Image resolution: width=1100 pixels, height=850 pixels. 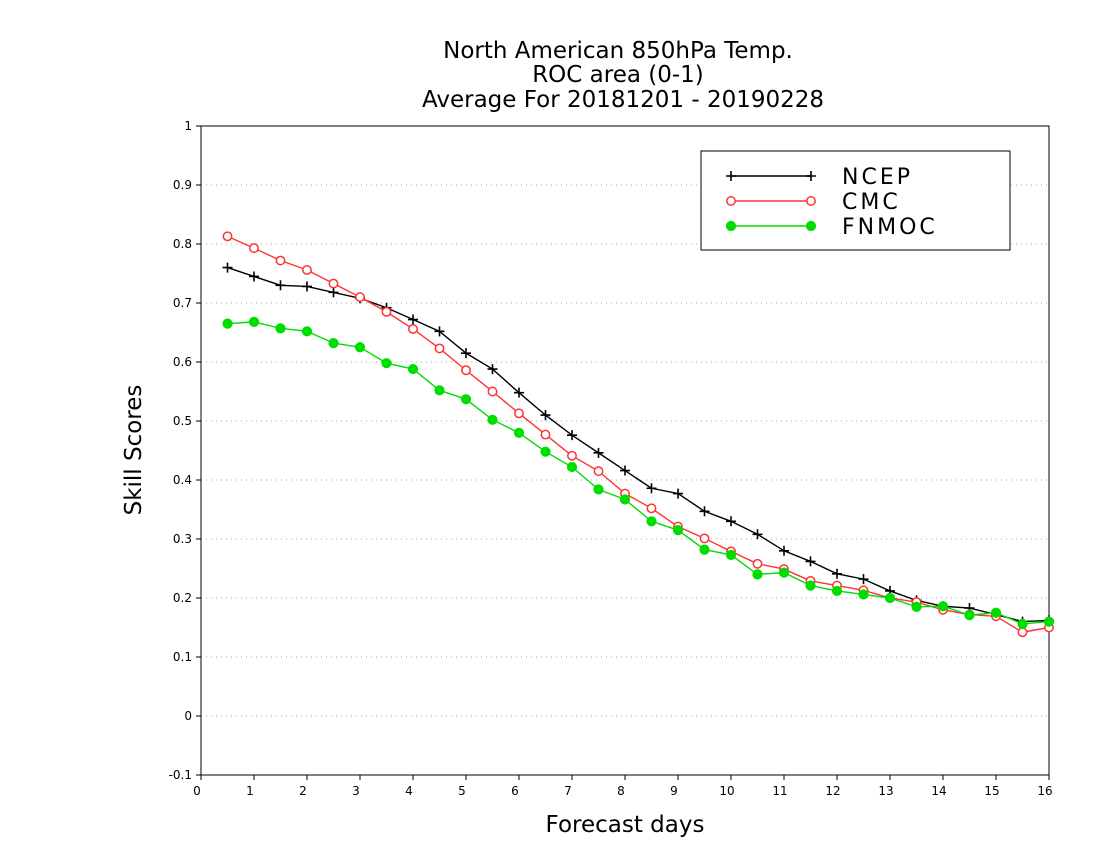 I want to click on chart-title-line-2: ROC area (0-1), so click(x=618, y=75).